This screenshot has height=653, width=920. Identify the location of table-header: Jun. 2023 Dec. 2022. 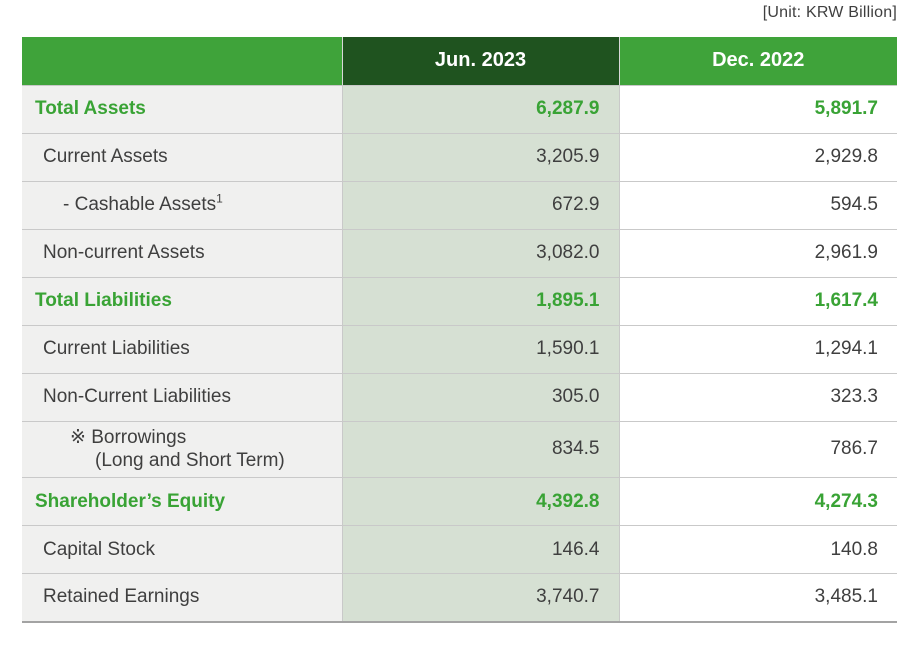
(459, 61).